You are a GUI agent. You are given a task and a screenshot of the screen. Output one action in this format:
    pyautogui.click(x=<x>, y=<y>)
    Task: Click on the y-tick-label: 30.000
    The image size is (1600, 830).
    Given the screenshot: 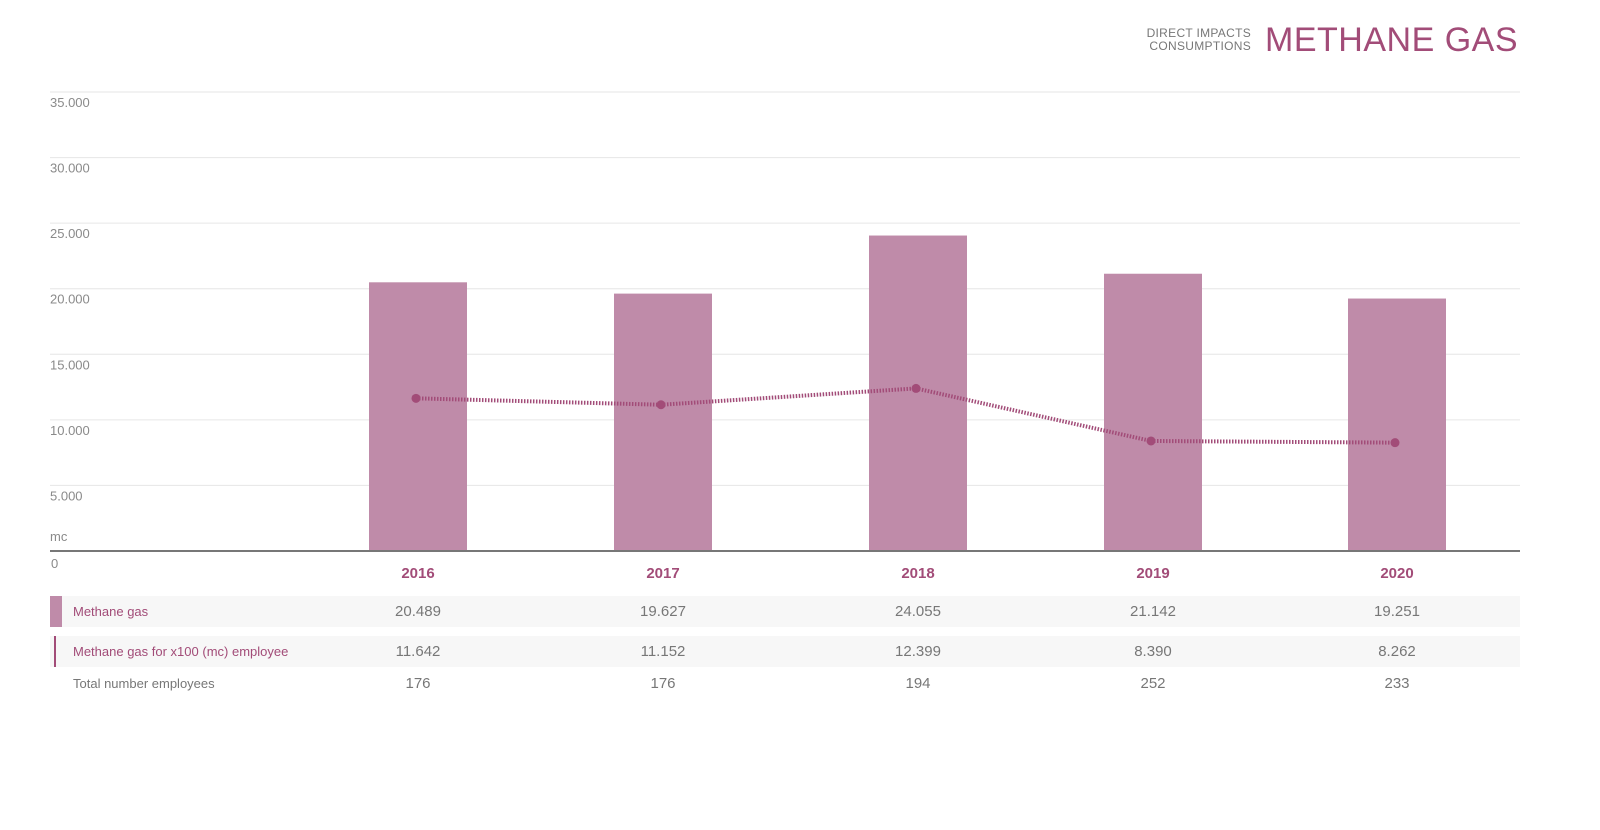 What is the action you would take?
    pyautogui.click(x=70, y=168)
    